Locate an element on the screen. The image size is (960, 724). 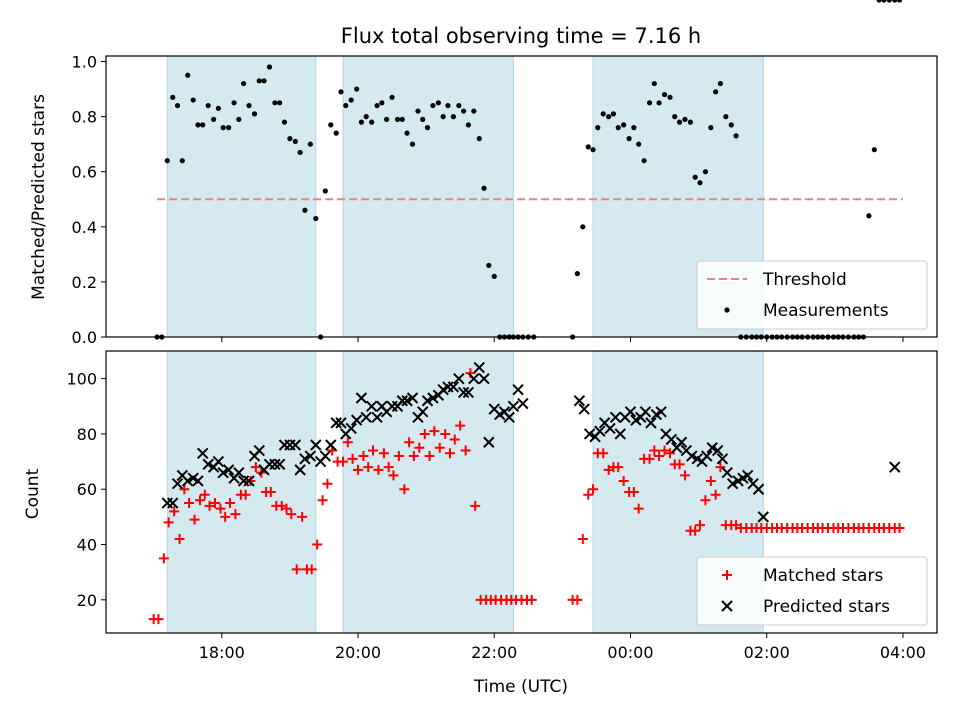
legend-box is located at coordinates (812, 295).